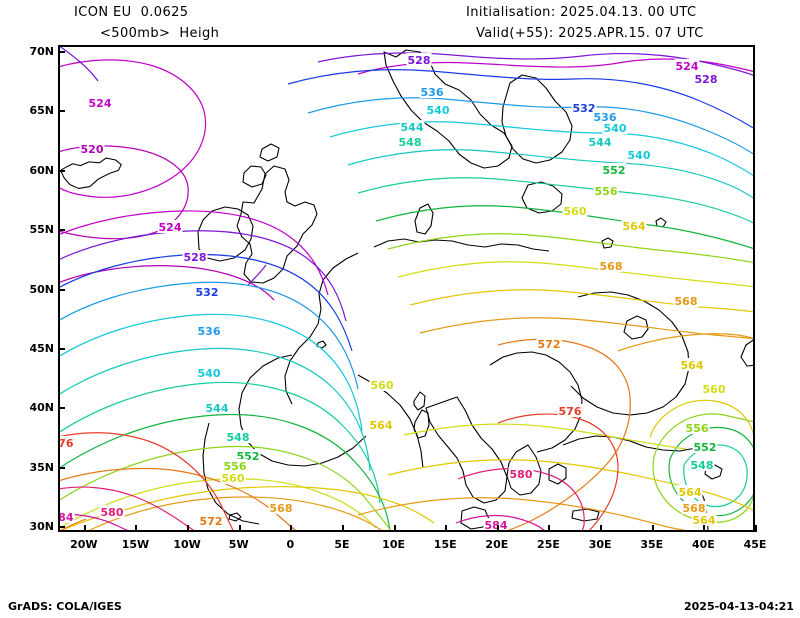  Describe the element at coordinates (135, 544) in the screenshot. I see `lon-tick-15W: 15W` at that location.